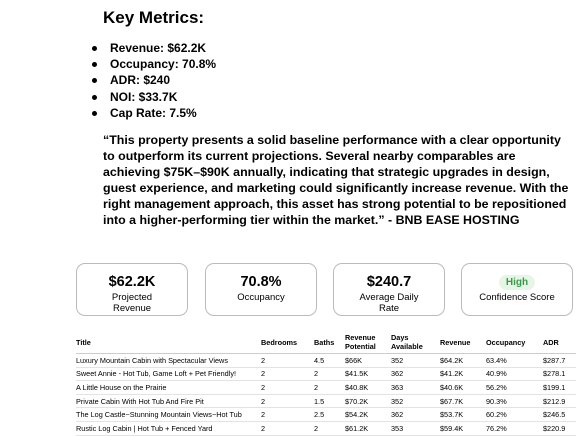 This screenshot has width=576, height=436. I want to click on table-cell: 63.4%, so click(514, 360).